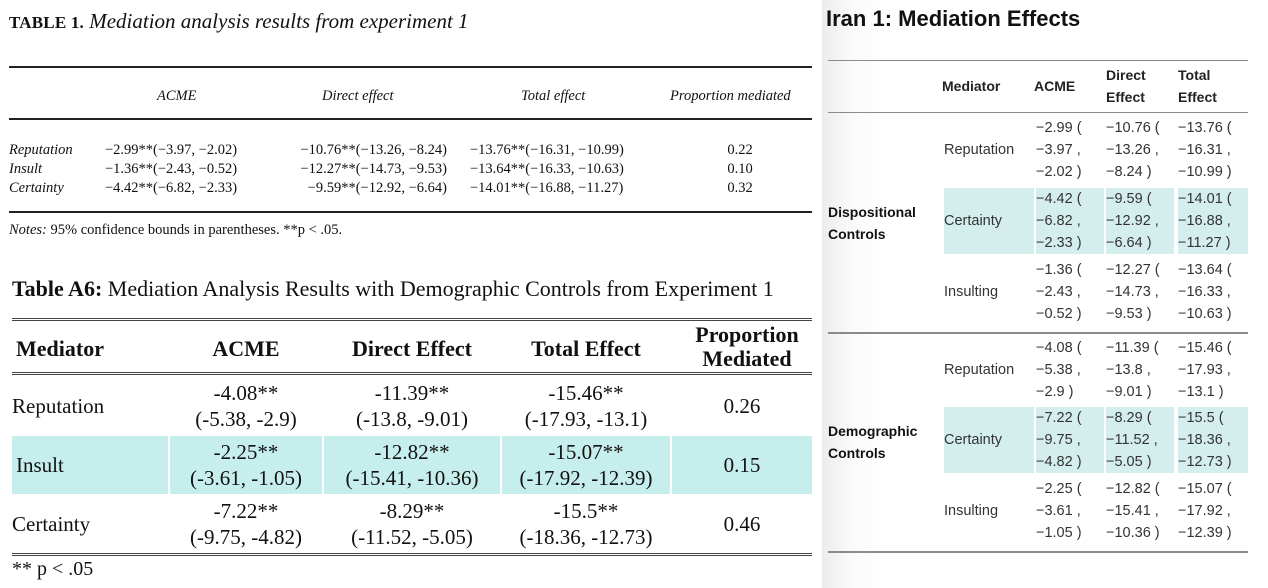  What do you see at coordinates (1070, 292) in the screenshot?
I see `acme-cell: −1.36 (−2.43 , −0.52 )` at bounding box center [1070, 292].